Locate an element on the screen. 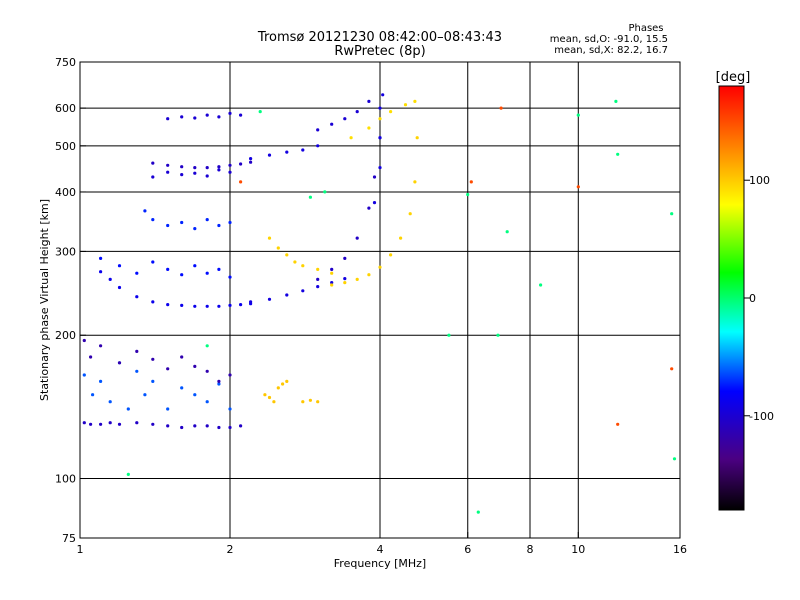 The height and width of the screenshot is (600, 800). chart-title: Tromsø 20121230 08:42:00–08:43:43 is located at coordinates (379, 37).